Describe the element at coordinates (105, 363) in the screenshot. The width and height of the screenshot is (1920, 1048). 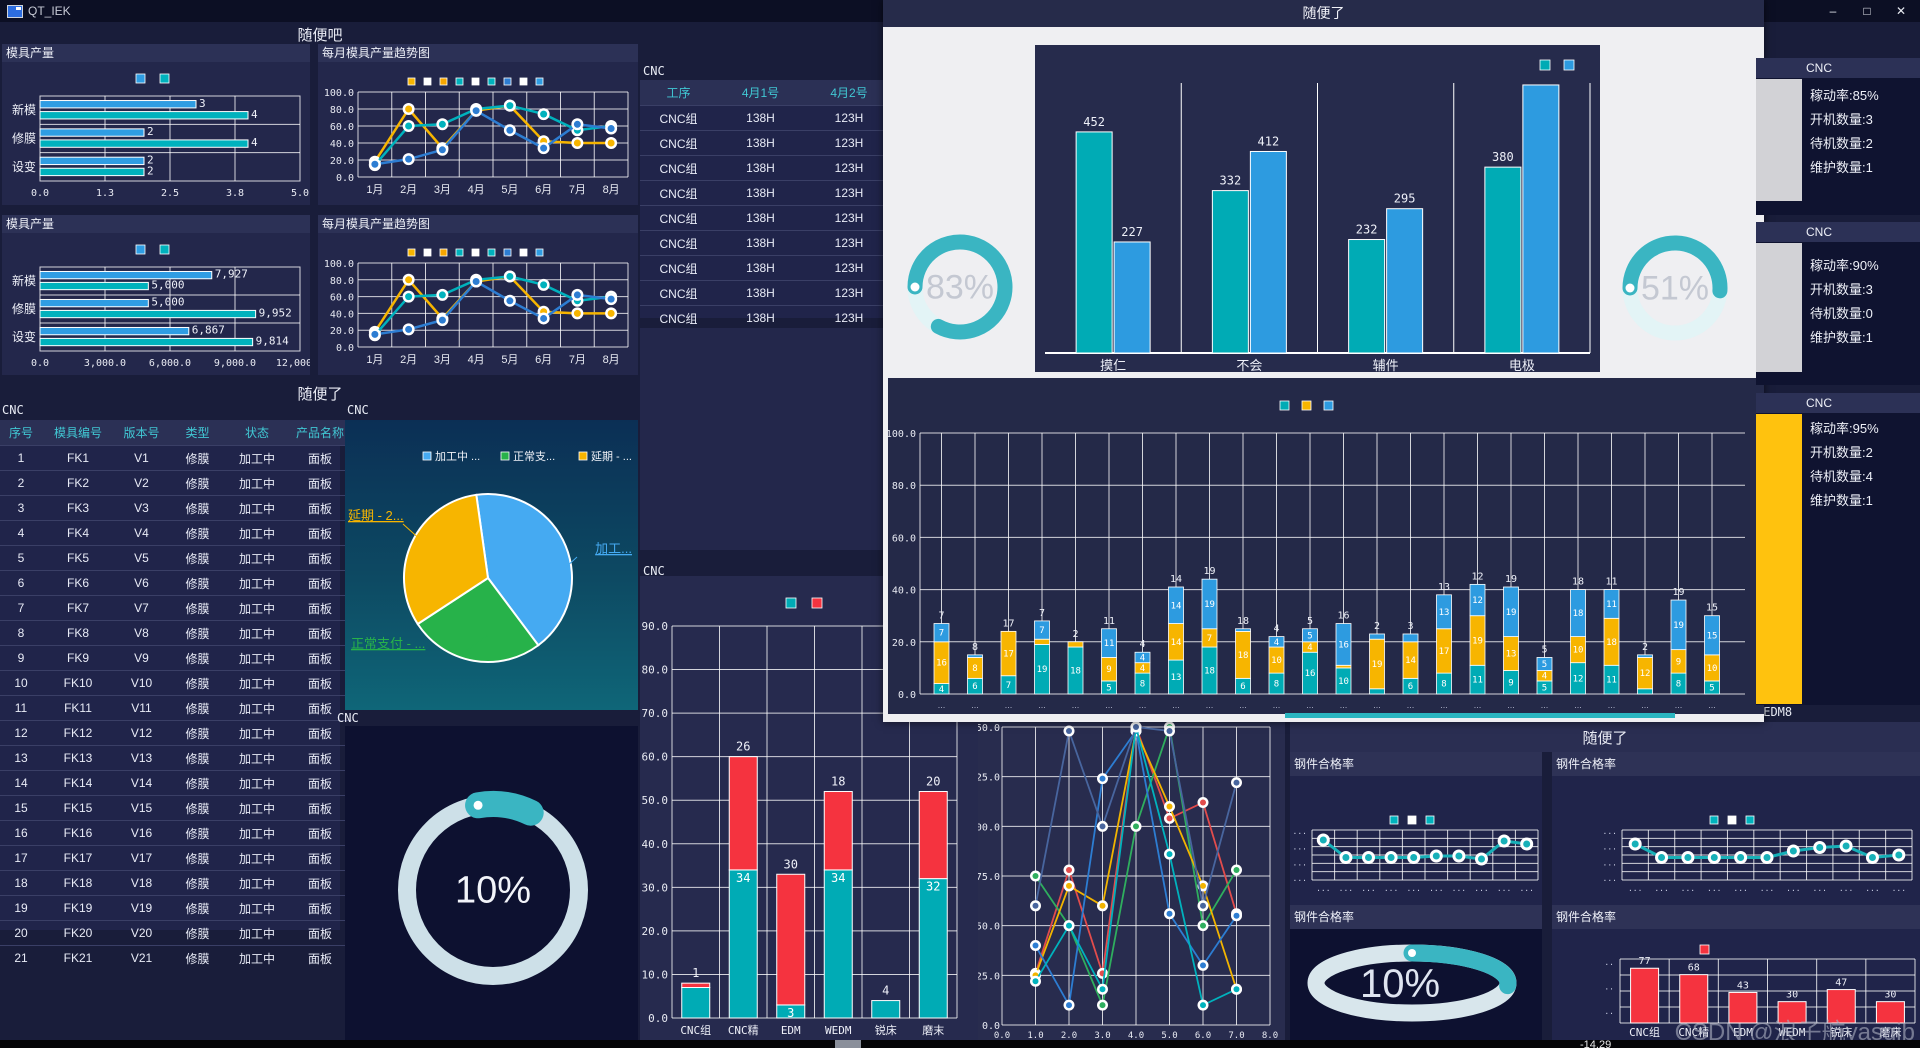
I see `svg-text: 3,000.0` at that location.